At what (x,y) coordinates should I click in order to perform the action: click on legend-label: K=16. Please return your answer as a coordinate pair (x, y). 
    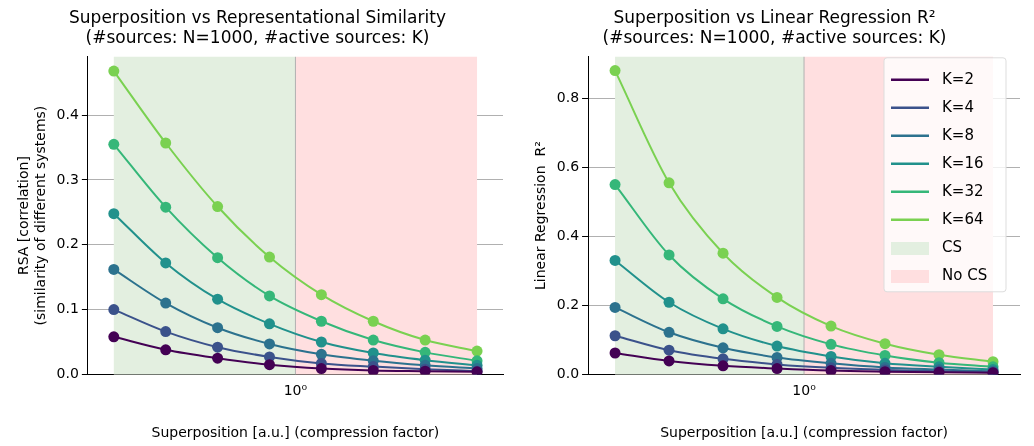
    Looking at the image, I should click on (963, 162).